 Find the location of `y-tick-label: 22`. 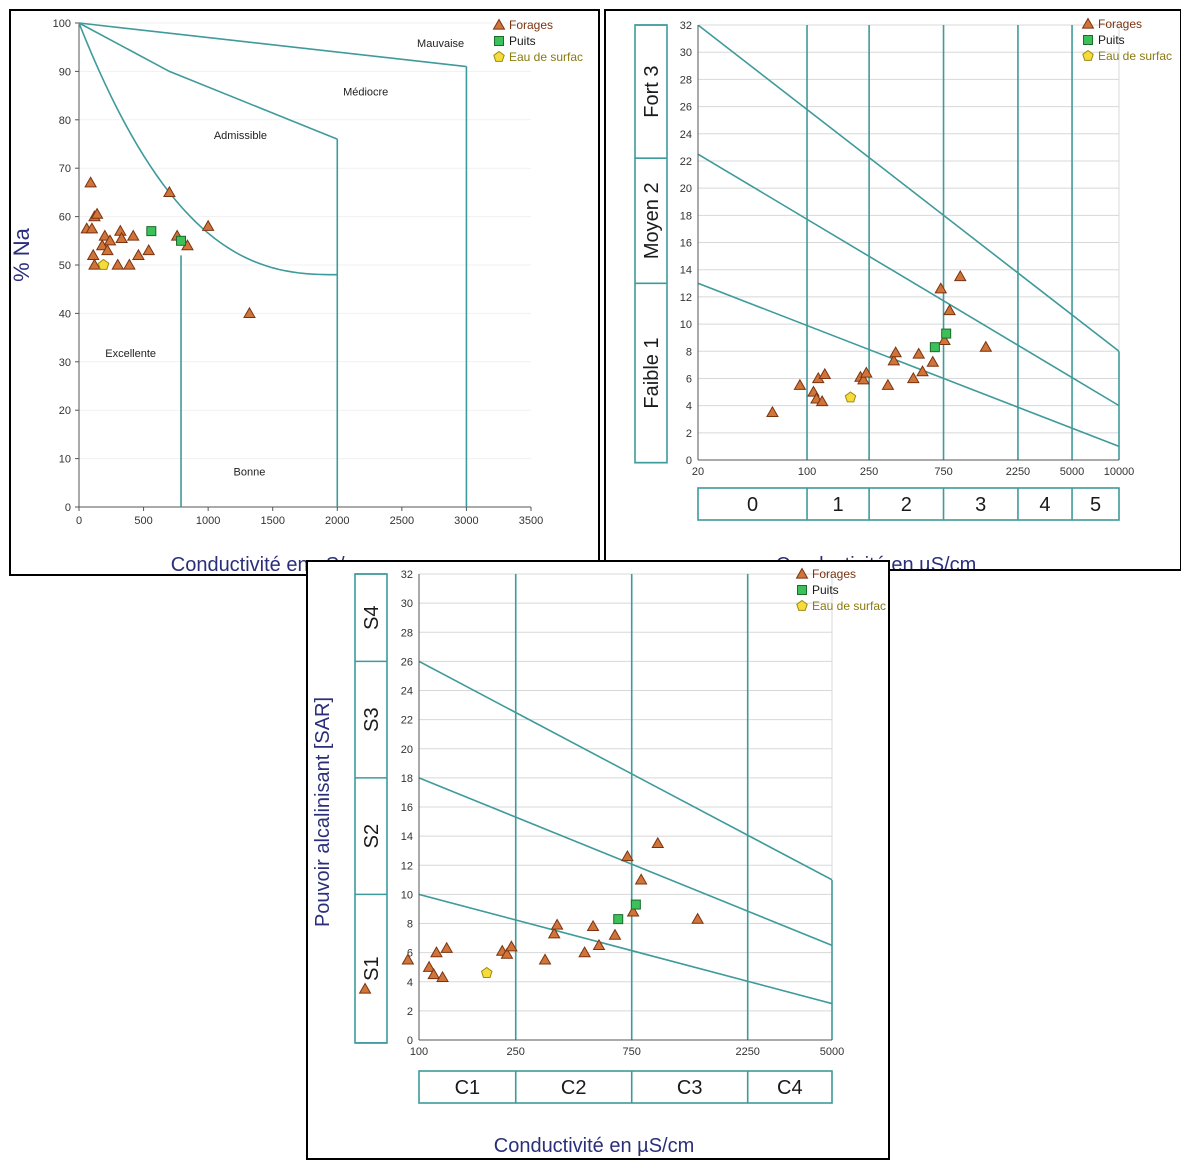

y-tick-label: 22 is located at coordinates (407, 721).